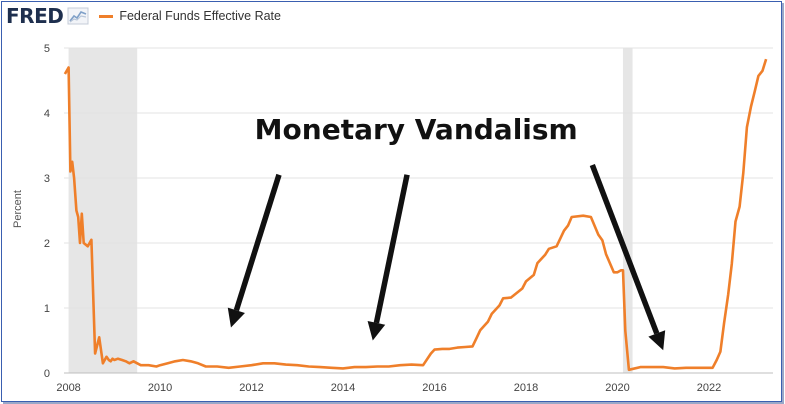 The image size is (785, 404). Describe the element at coordinates (18, 209) in the screenshot. I see `y-axis-label: Percent` at that location.